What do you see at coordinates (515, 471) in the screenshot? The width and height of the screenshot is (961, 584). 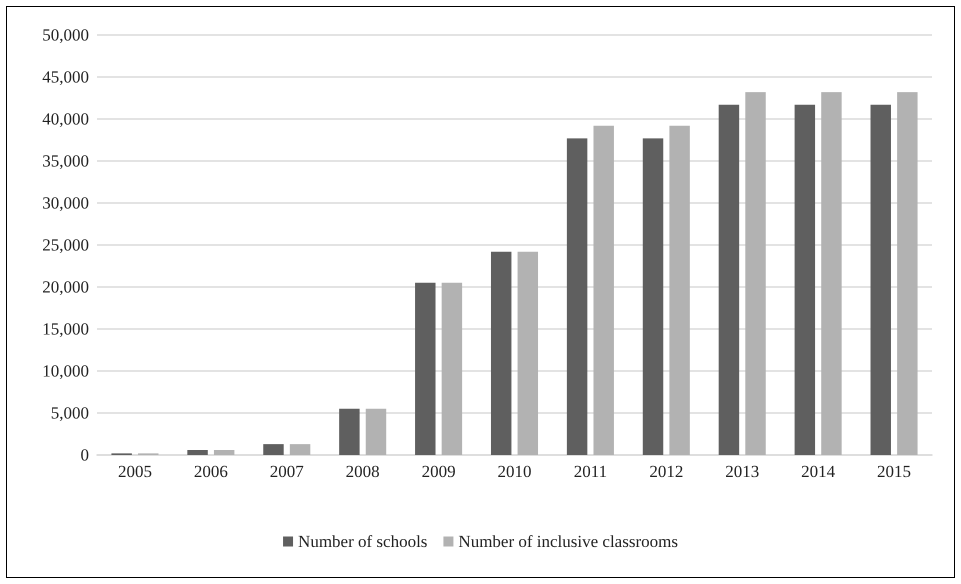 I see `x-tick-label: 2010` at bounding box center [515, 471].